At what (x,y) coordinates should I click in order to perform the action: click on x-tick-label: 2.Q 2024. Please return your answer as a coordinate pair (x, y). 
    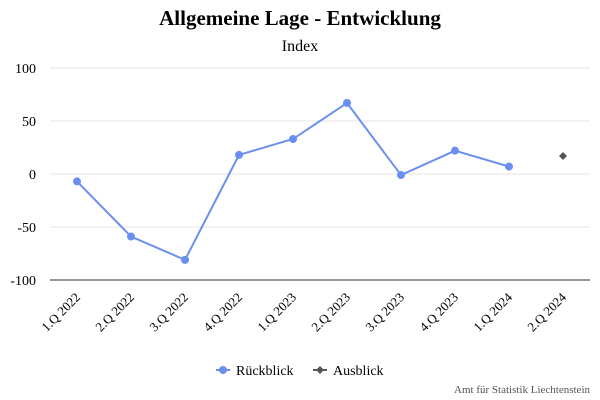
    Looking at the image, I should click on (546, 311).